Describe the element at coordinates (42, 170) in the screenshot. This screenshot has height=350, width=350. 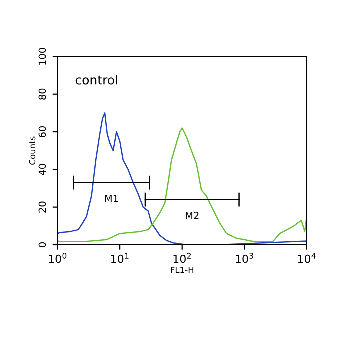
I see `y-tick-label: 40` at that location.